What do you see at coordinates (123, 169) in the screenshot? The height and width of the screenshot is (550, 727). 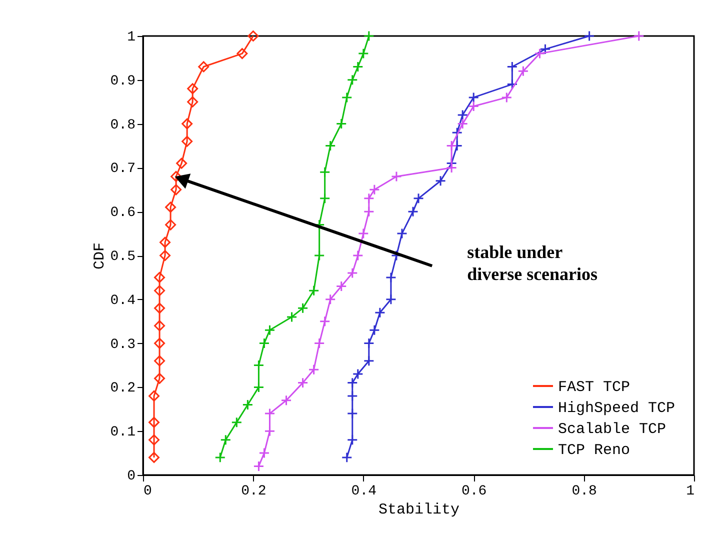 I see `y-tick-label: 0.7` at bounding box center [123, 169].